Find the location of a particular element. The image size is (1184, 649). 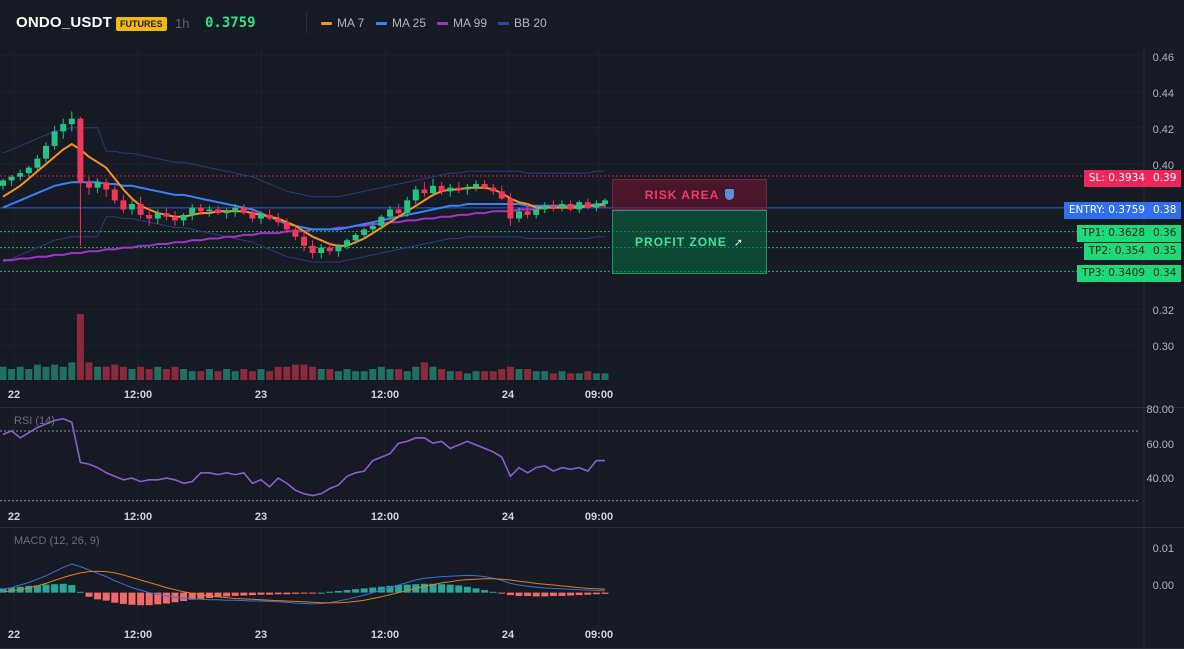

legend-ma7: MA 7 is located at coordinates (342, 23).